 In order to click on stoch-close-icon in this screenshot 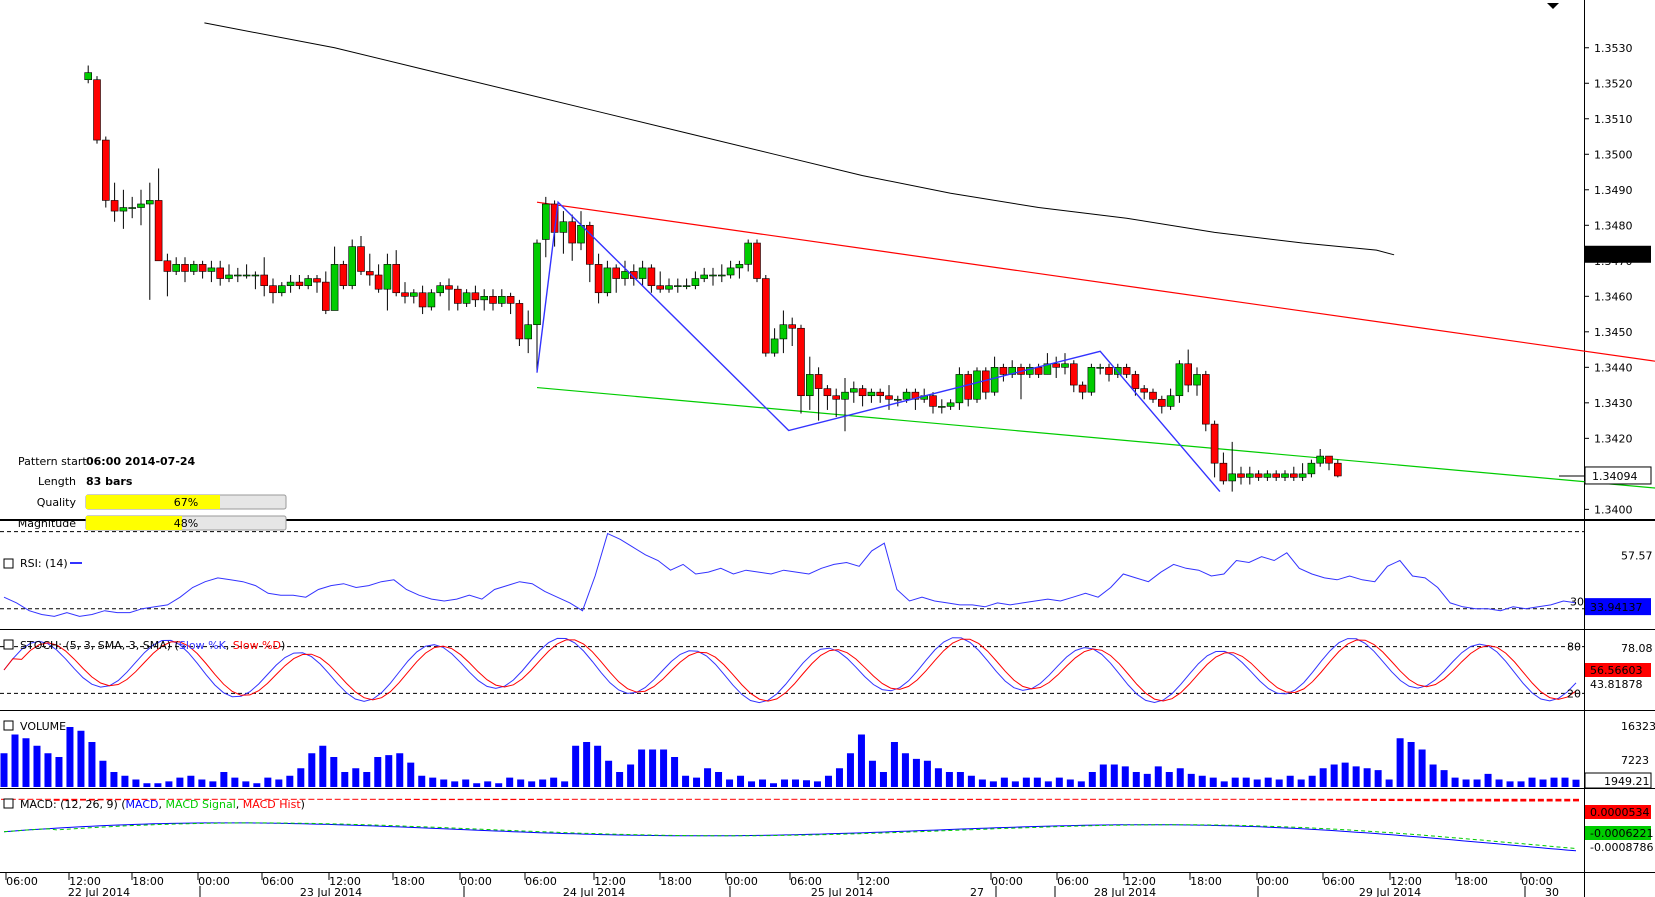, I will do `click(8, 644)`.